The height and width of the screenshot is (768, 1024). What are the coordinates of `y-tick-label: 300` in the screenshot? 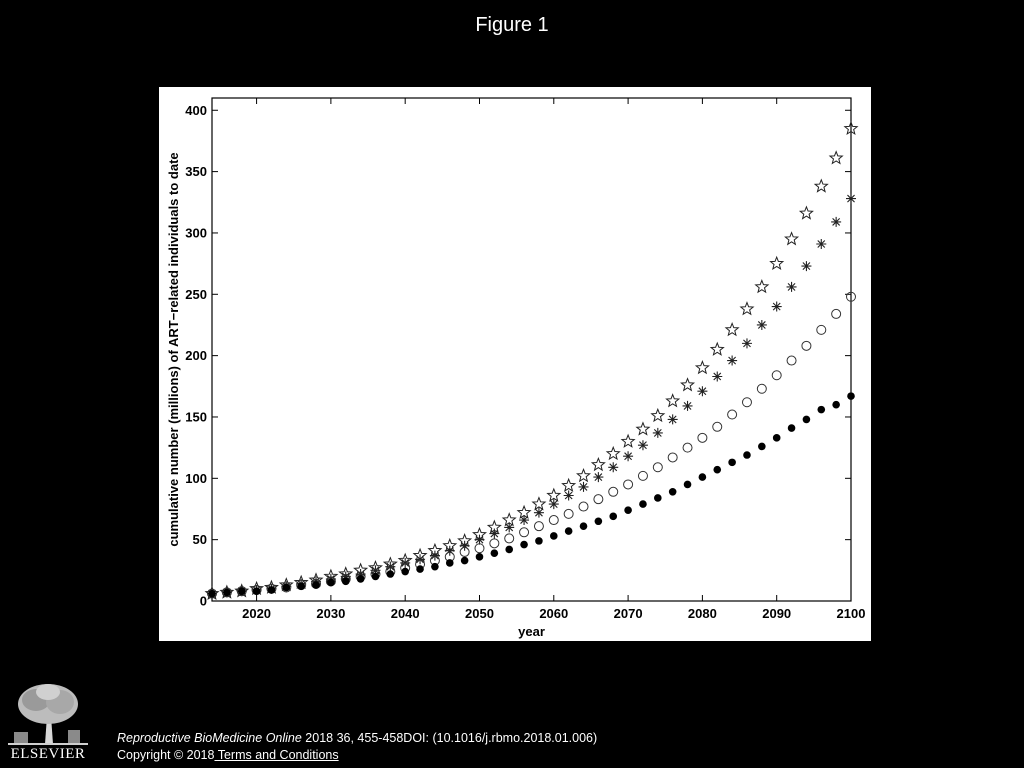 It's located at (196, 232).